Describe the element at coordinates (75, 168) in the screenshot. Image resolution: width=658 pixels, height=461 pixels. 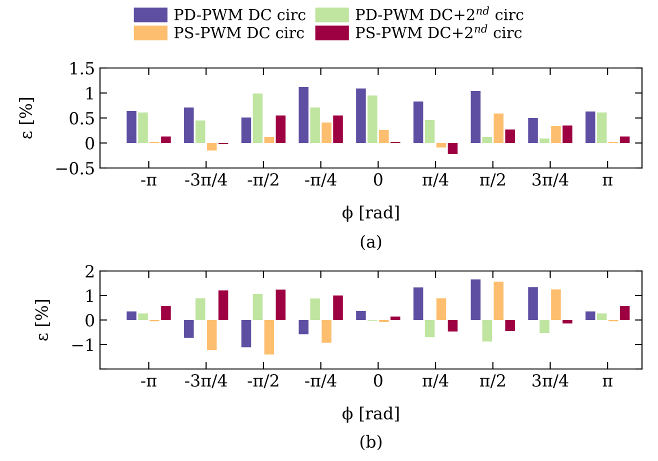
I see `y-tick-label: −0.5` at that location.